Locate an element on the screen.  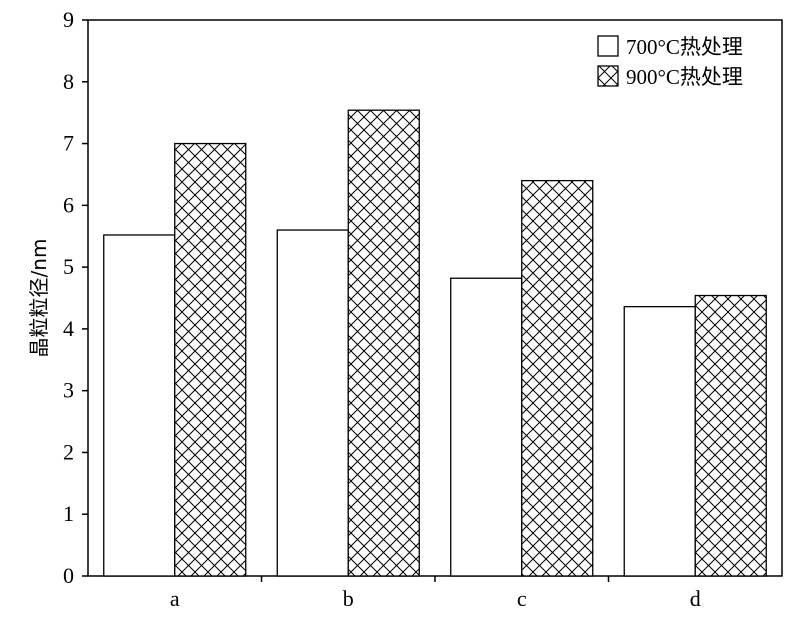
bar-700c-c is located at coordinates (486, 427).